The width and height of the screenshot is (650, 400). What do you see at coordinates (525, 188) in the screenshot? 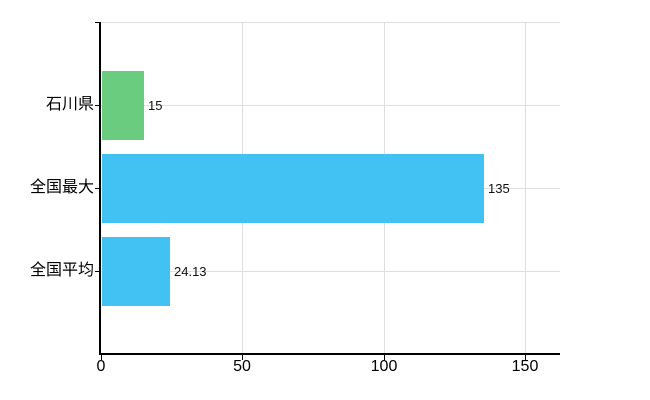
I see `vertical-gridline` at bounding box center [525, 188].